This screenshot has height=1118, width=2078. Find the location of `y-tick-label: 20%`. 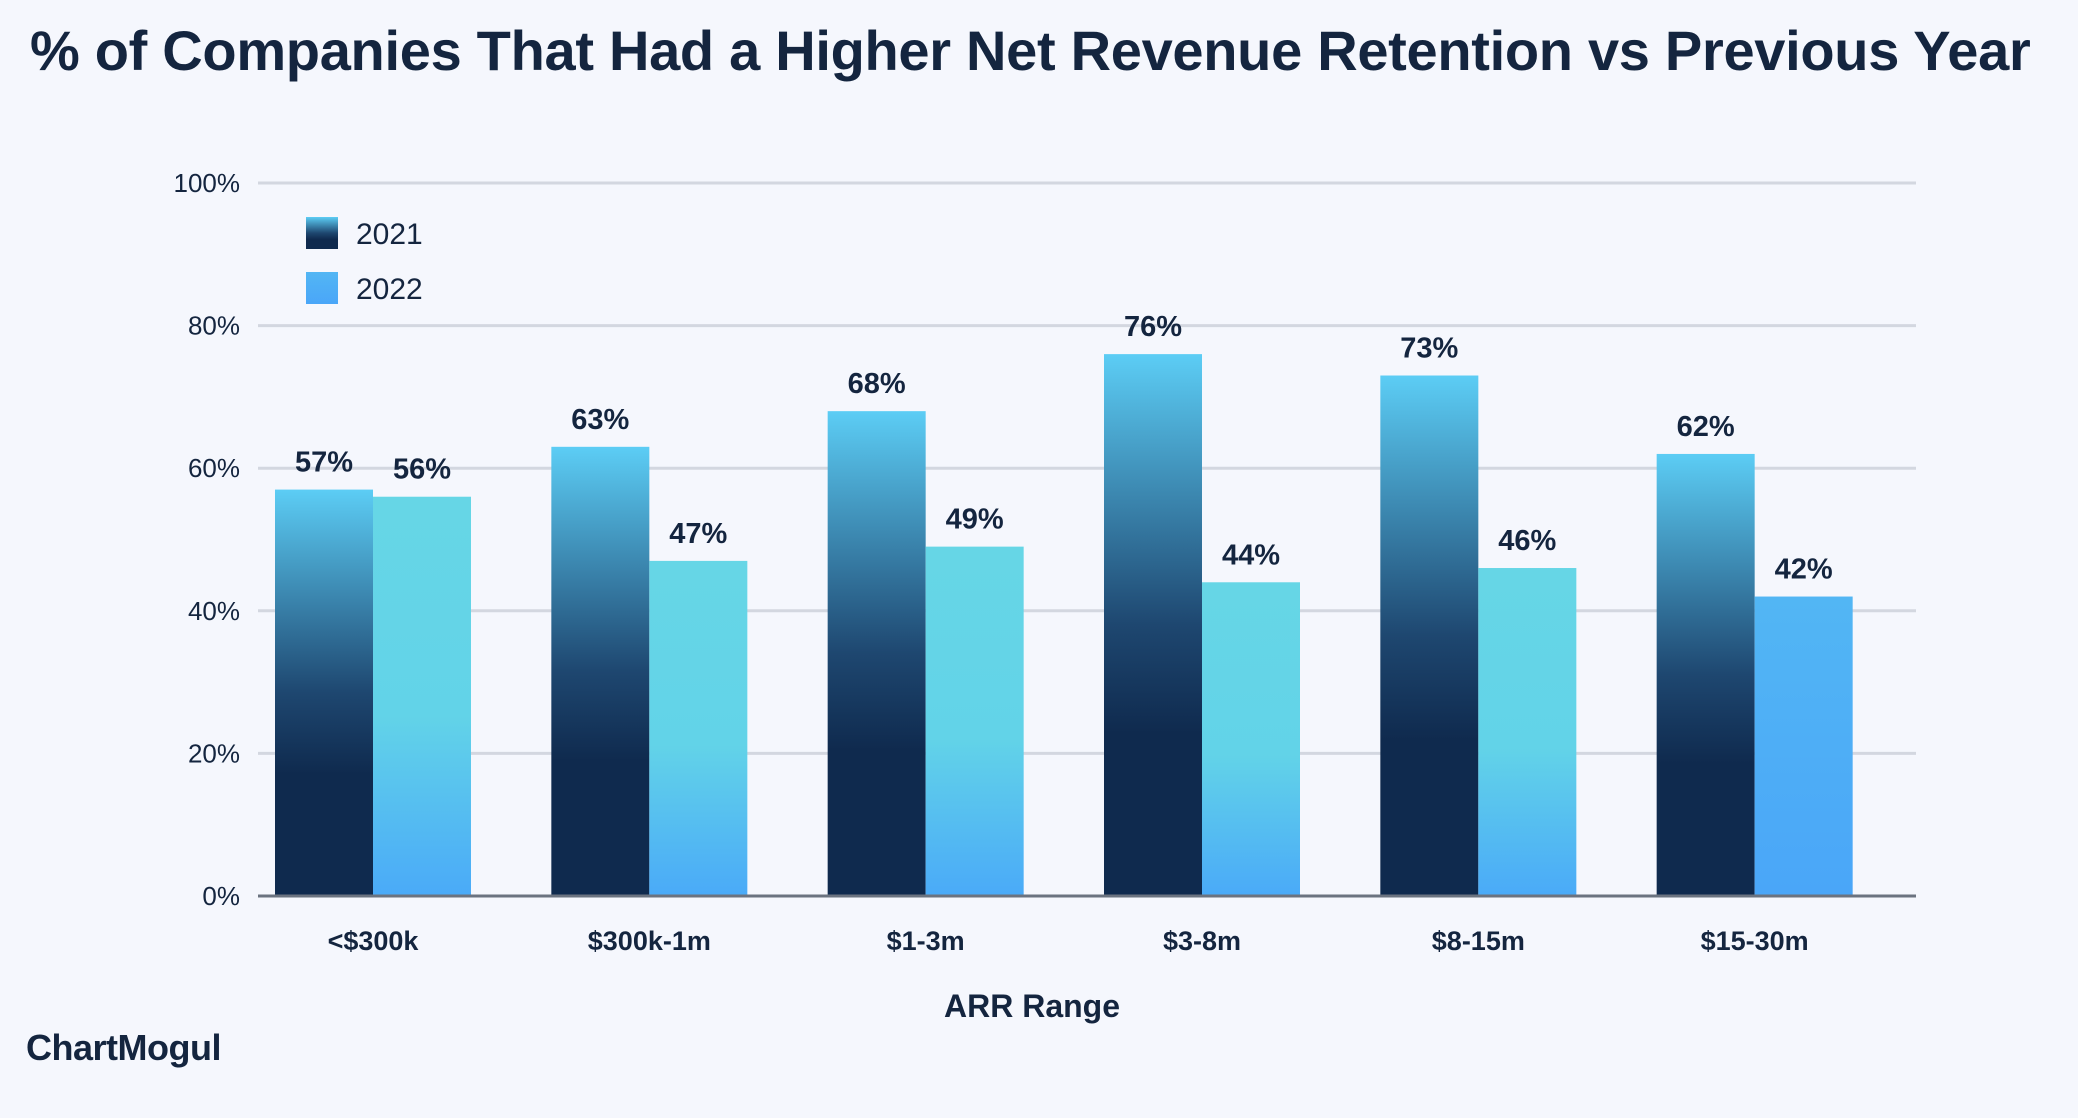

y-tick-label: 20% is located at coordinates (214, 753).